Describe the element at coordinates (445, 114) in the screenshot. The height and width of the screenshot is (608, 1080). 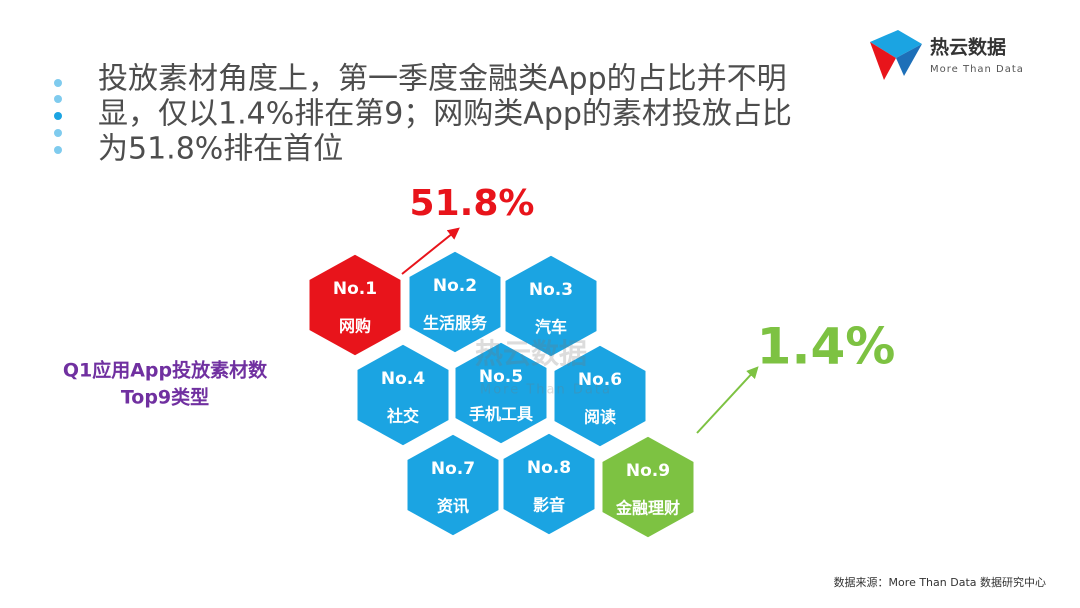
I see `headline-line: 显，仅以1.4%排在第9；网购类App的素材投放占比` at that location.